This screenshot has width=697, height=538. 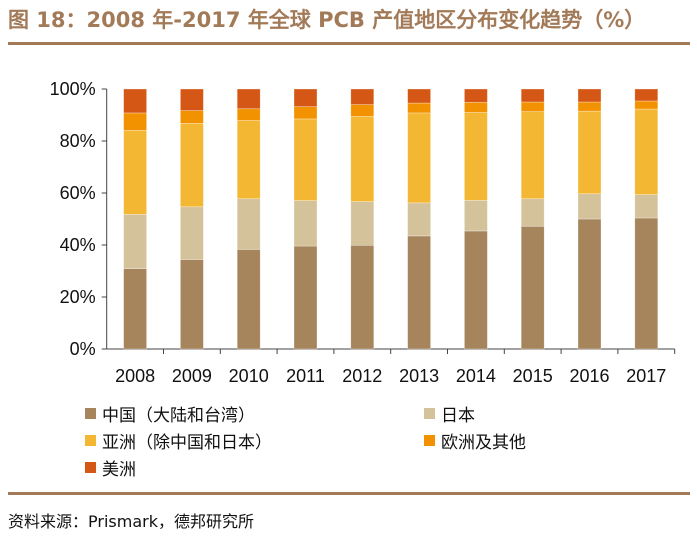 I want to click on legend-item-europe: 欧洲及其他, so click(x=475, y=440).